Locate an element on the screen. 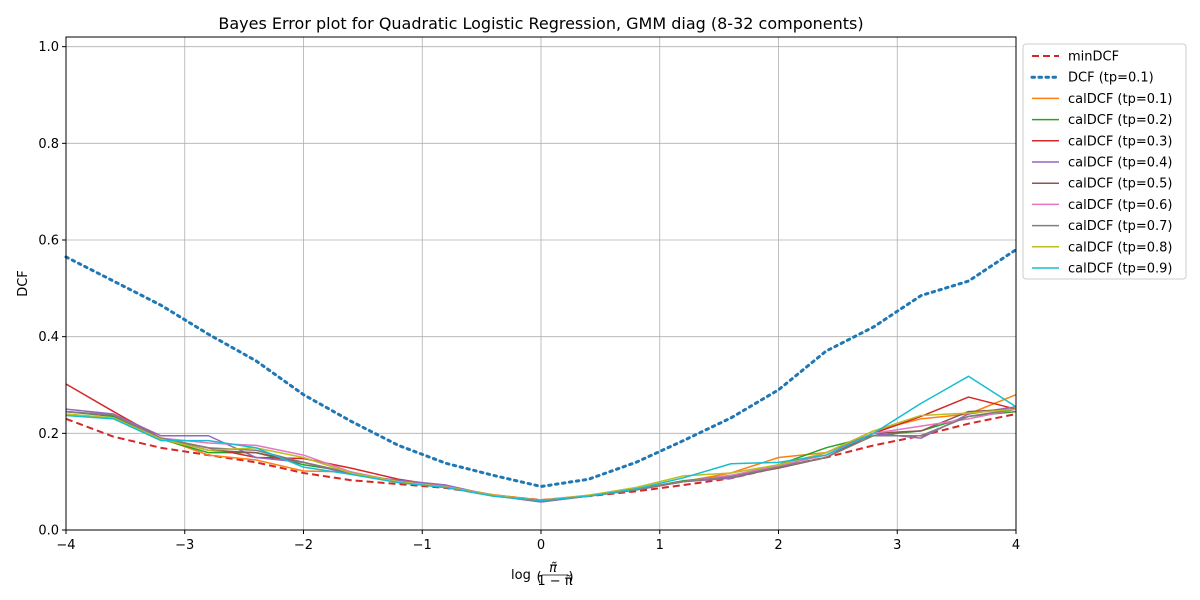 This screenshot has height=600, width=1200. x-tick-label: −2 is located at coordinates (303, 545).